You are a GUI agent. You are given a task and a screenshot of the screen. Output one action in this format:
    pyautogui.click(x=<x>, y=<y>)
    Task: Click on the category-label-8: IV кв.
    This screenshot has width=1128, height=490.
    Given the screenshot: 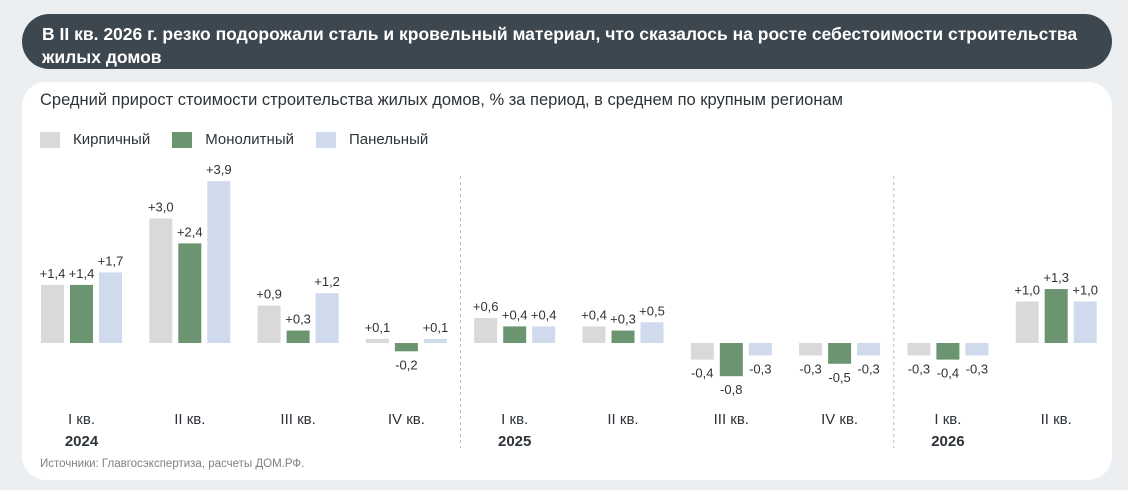 What is the action you would take?
    pyautogui.click(x=839, y=419)
    